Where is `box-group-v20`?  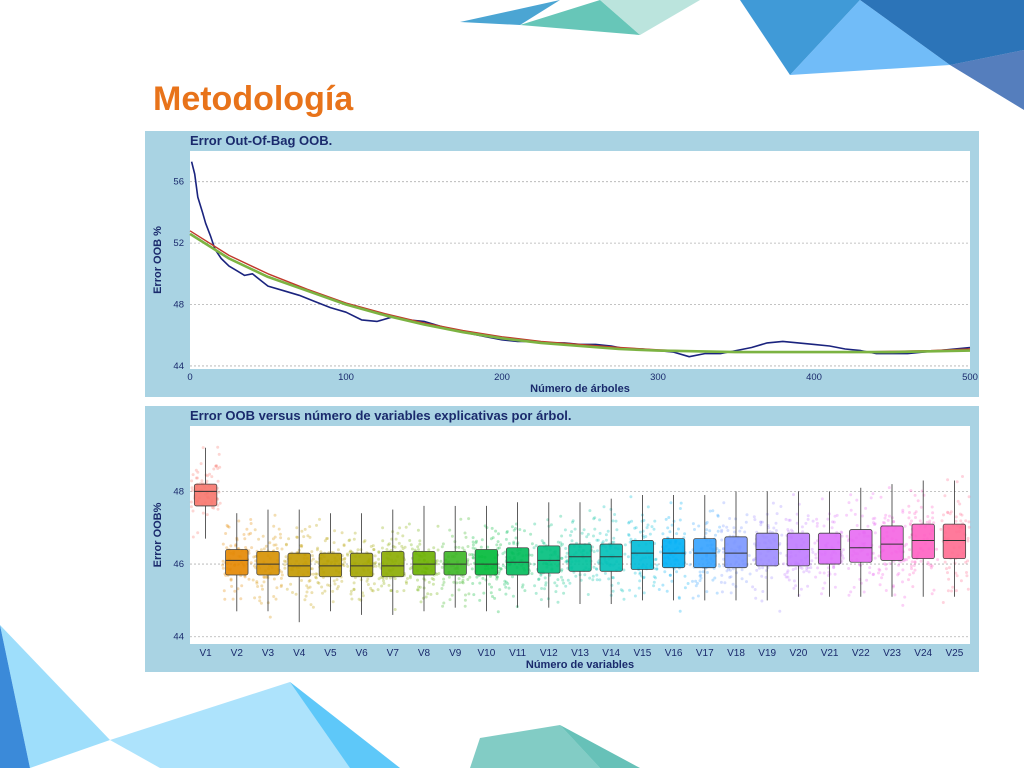 box-group-v20 is located at coordinates (798, 544).